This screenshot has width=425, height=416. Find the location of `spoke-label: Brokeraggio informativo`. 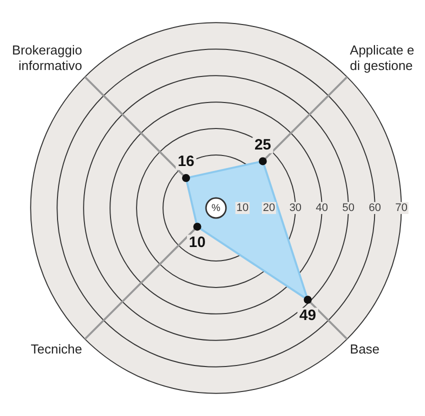

spoke-label: Brokeraggio informativo is located at coordinates (47, 57).